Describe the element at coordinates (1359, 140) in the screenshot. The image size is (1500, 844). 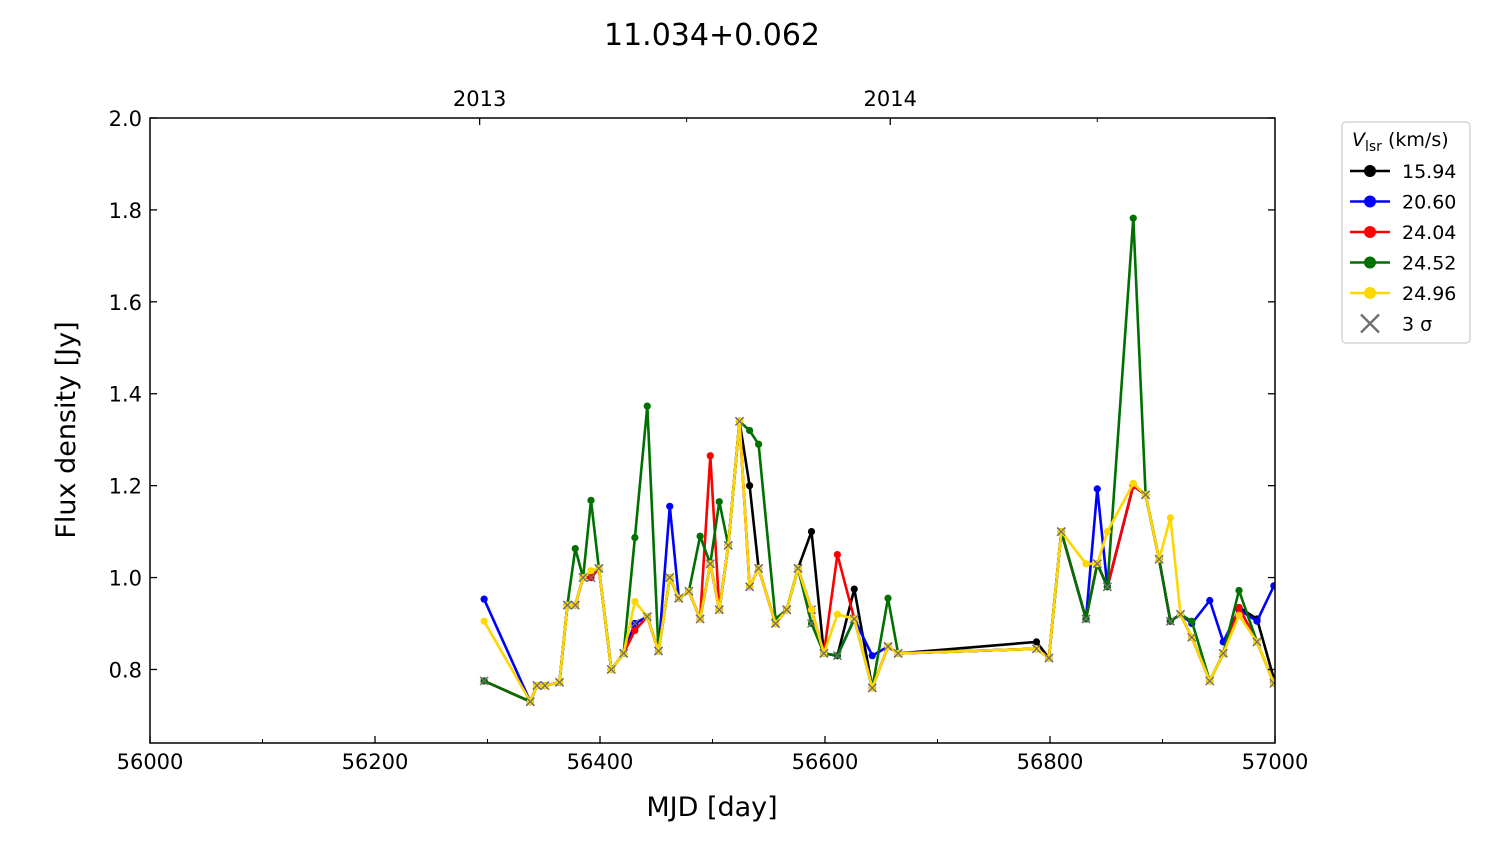
I see `legend-title-v: V` at that location.